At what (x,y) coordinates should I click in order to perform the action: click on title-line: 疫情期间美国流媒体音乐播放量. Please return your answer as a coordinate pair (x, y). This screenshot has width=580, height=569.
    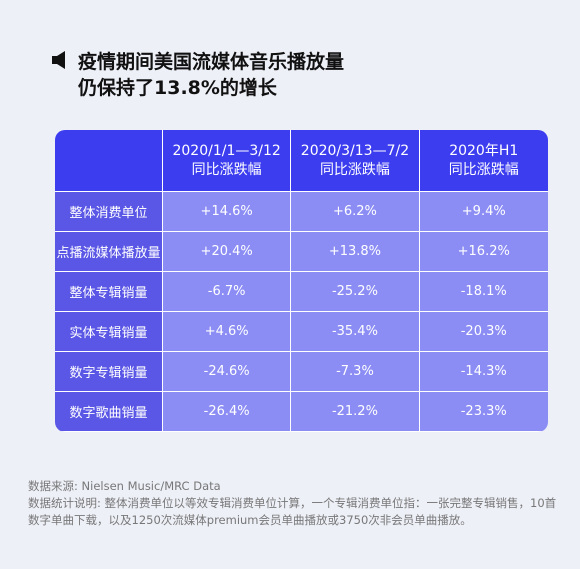
    Looking at the image, I should click on (211, 62).